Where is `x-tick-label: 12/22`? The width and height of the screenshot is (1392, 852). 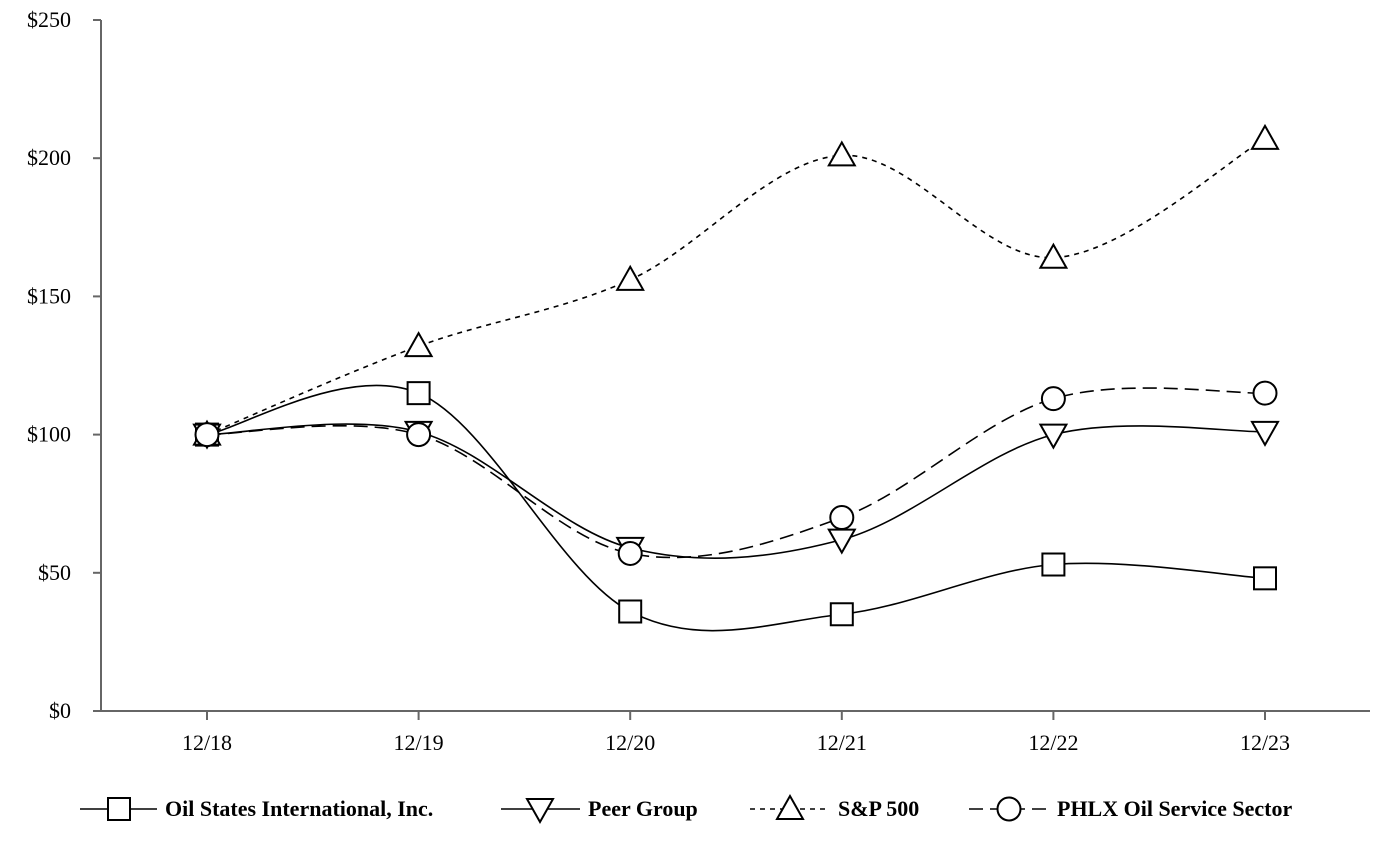 x-tick-label: 12/22 is located at coordinates (1053, 742).